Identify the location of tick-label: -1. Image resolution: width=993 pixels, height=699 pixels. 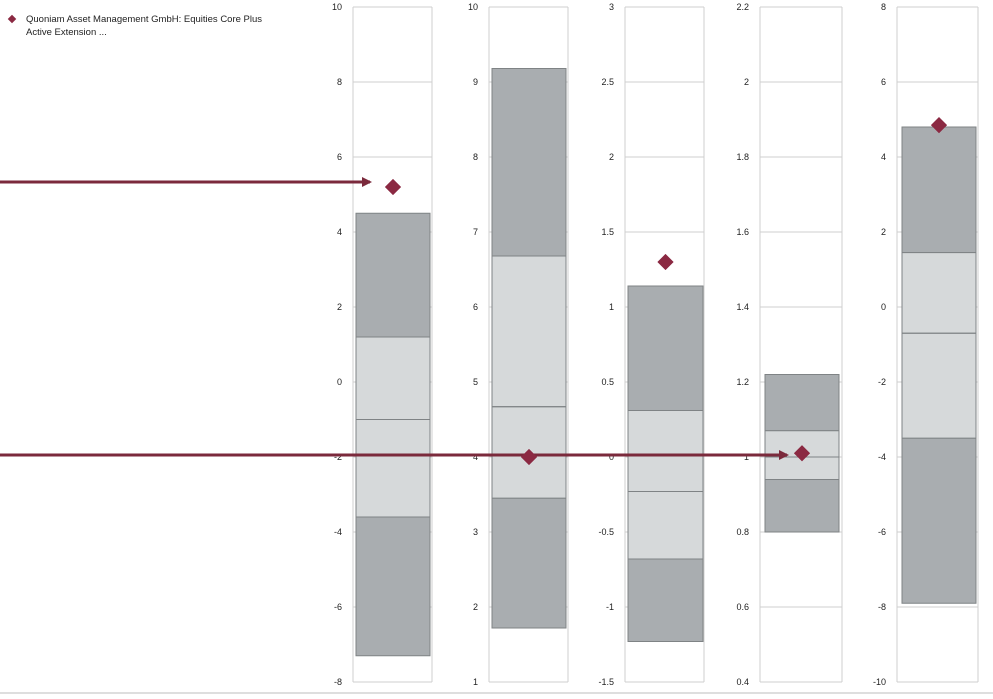
(610, 607).